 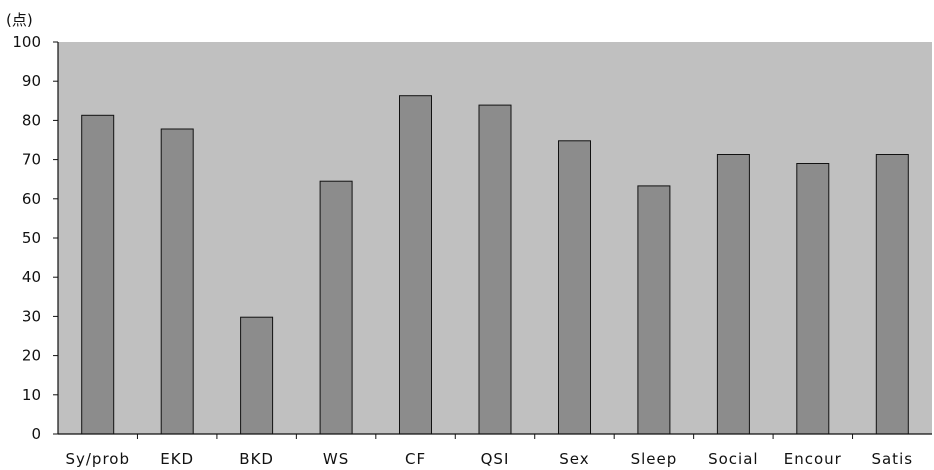 What do you see at coordinates (31, 199) in the screenshot?
I see `y-tick-label: 60` at bounding box center [31, 199].